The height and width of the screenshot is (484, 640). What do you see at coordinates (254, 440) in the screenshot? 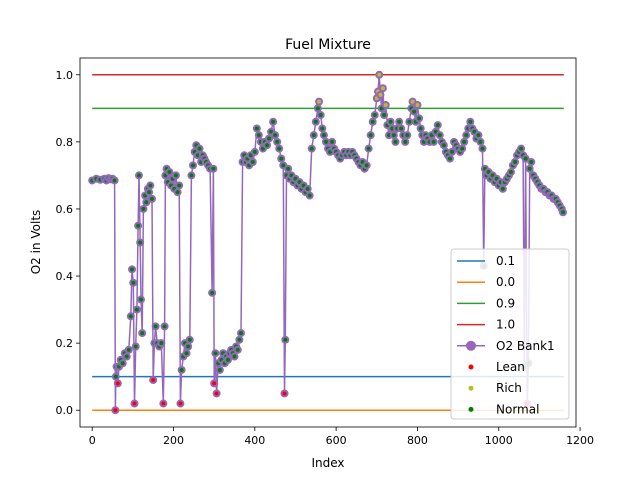
I see `x-tick-label: 400` at bounding box center [254, 440].